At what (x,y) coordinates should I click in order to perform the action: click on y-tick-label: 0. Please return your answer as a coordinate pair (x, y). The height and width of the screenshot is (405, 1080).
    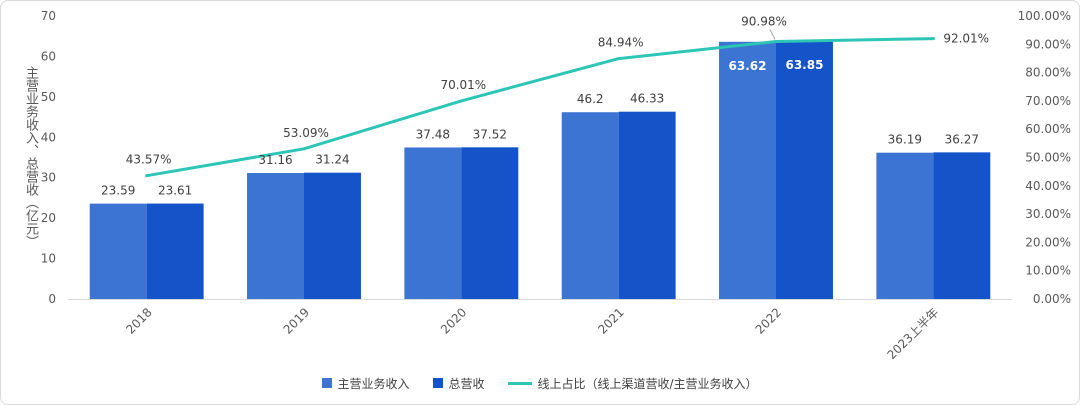
    Looking at the image, I should click on (52, 299).